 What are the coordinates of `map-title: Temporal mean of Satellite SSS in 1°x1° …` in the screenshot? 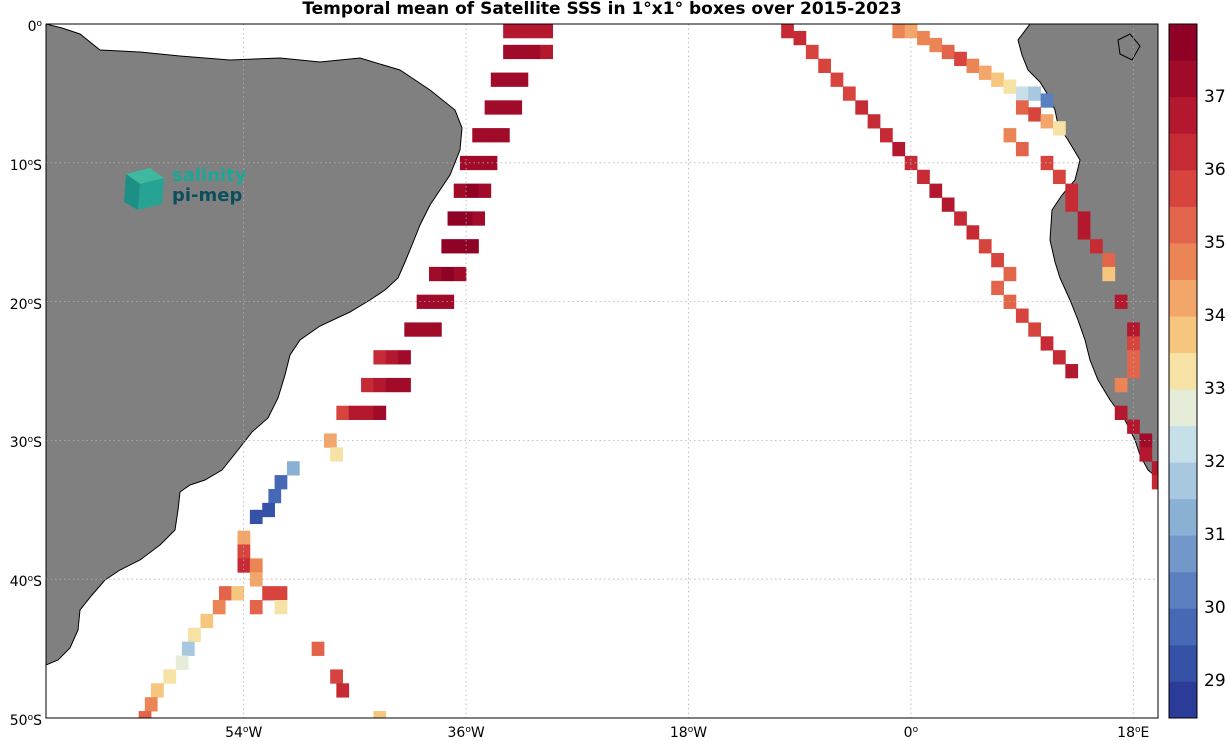 It's located at (602, 9).